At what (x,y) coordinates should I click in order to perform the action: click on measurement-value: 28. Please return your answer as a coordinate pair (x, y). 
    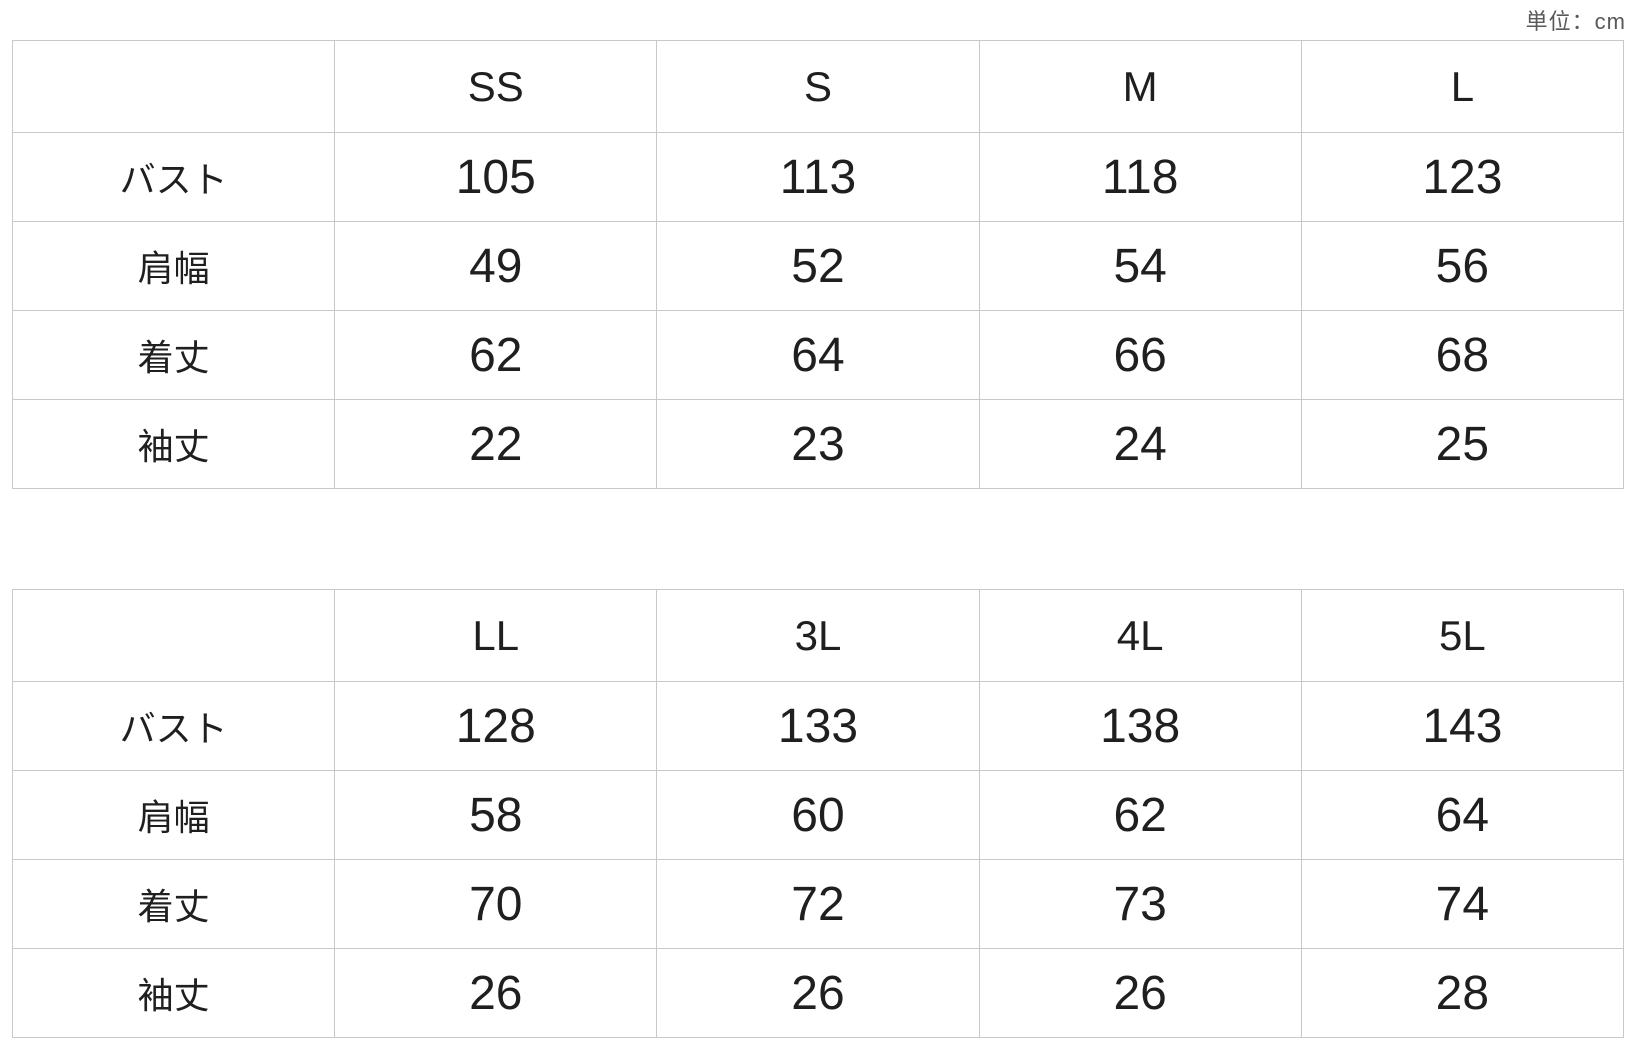
    Looking at the image, I should click on (1462, 993).